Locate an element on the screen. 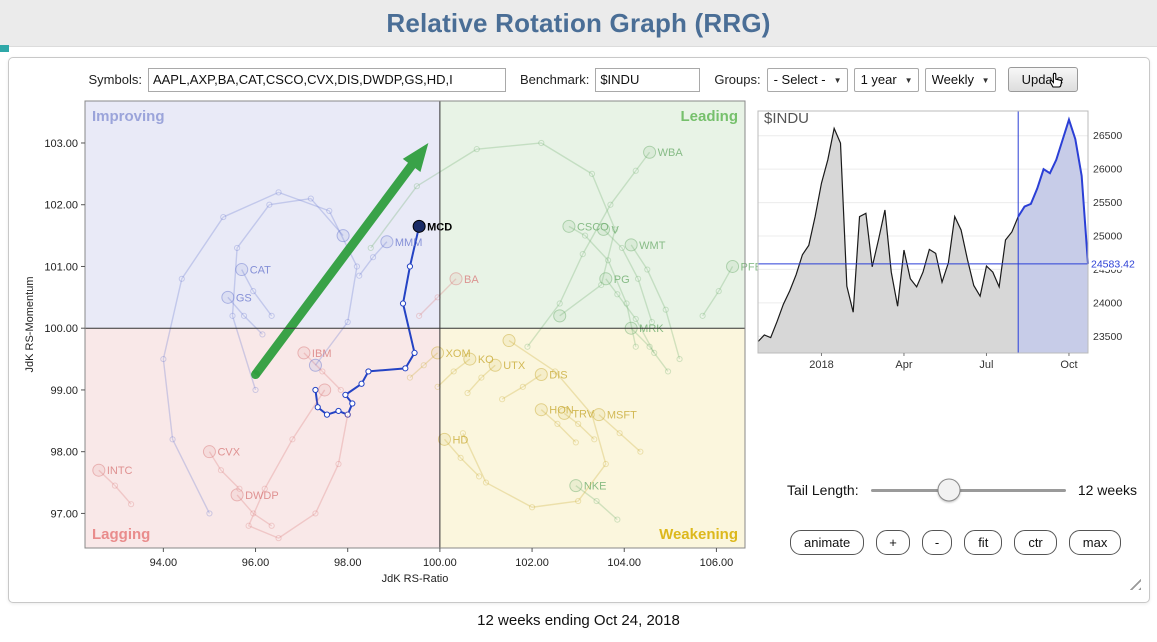 The height and width of the screenshot is (642, 1157). frequency-select: Weekly is located at coordinates (960, 79).